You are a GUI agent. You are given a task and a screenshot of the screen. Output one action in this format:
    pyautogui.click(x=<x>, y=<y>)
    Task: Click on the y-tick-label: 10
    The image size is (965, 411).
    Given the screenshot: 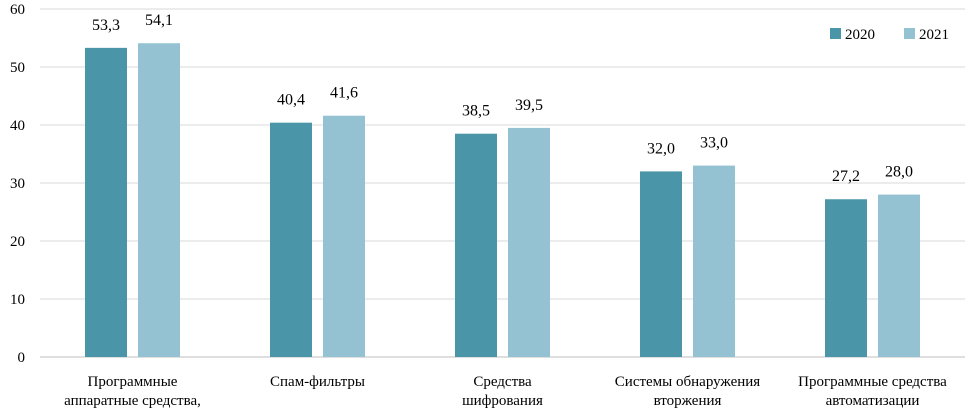 What is the action you would take?
    pyautogui.click(x=17, y=300)
    